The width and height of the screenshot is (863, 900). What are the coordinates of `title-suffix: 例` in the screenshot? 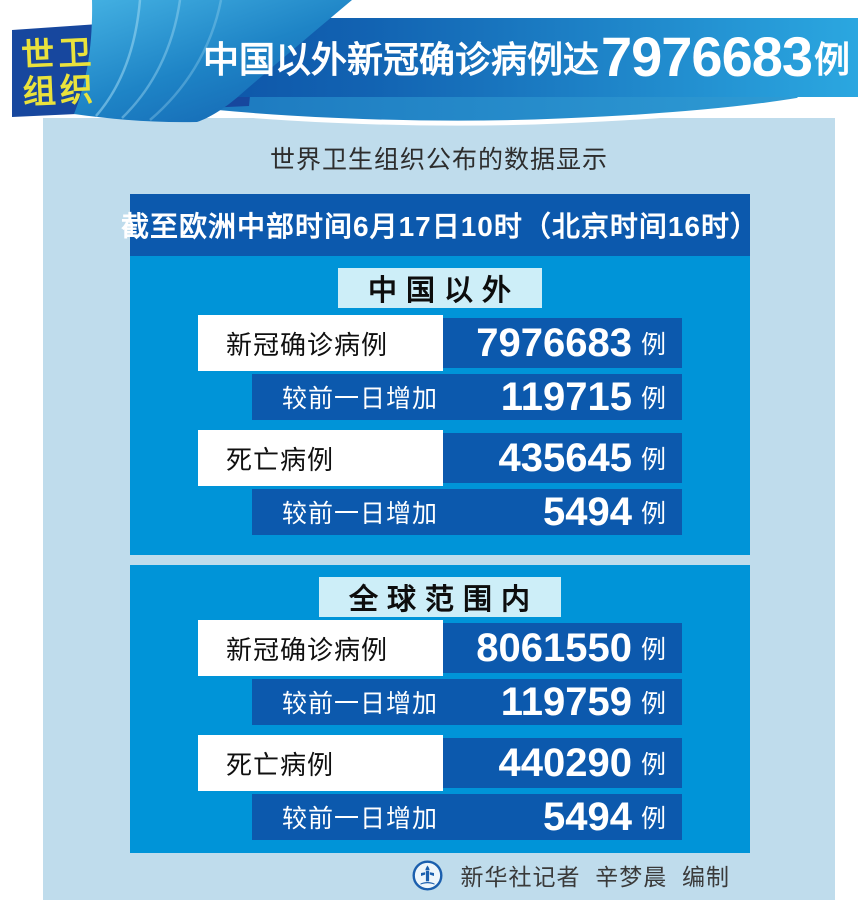 It's located at (832, 59).